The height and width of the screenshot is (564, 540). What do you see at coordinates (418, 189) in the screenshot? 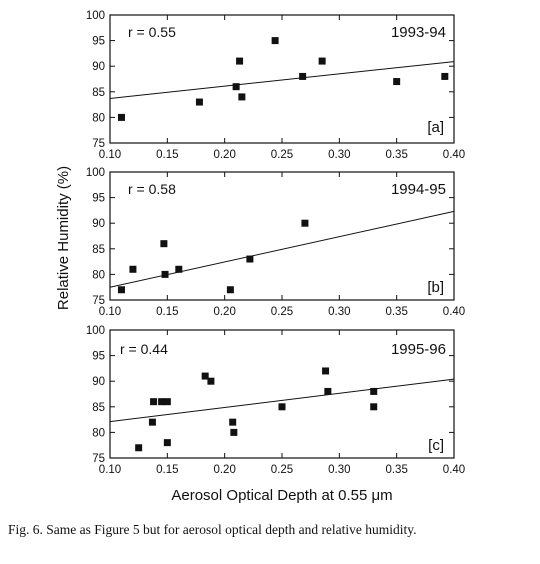
I see `period-label: 1994-95` at bounding box center [418, 189].